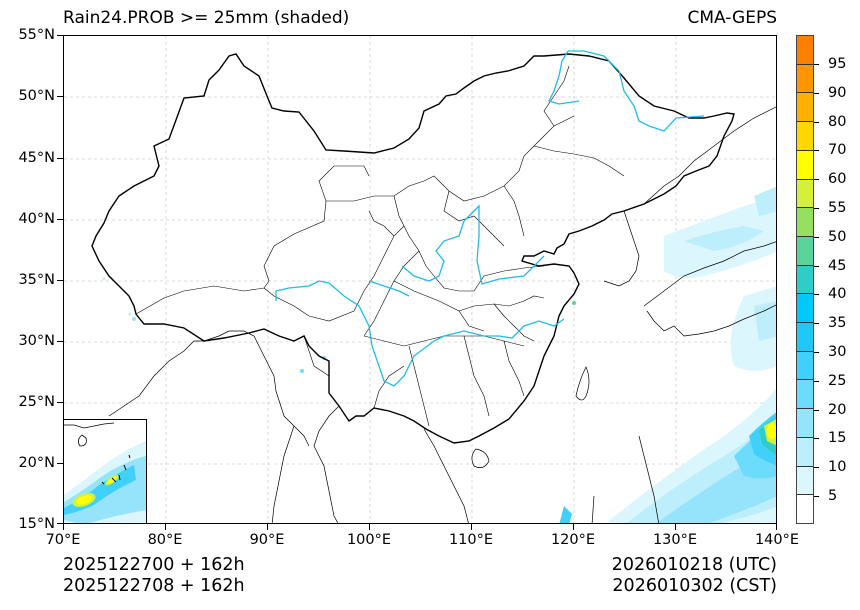 This screenshot has height=610, width=860. I want to click on x-tick-label: 130°E, so click(675, 540).